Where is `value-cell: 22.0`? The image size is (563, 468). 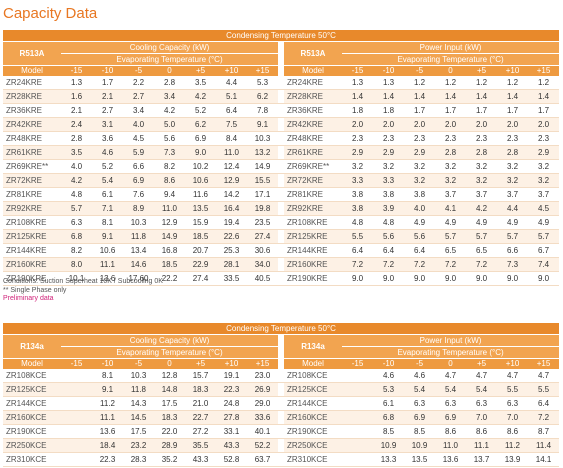 value-cell: 22.0 is located at coordinates (169, 431).